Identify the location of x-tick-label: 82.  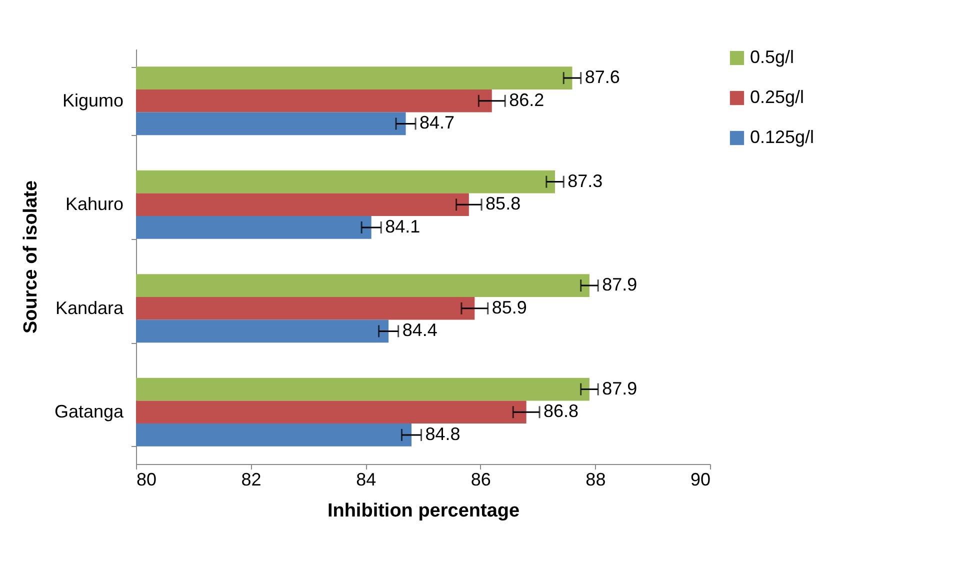
(251, 480).